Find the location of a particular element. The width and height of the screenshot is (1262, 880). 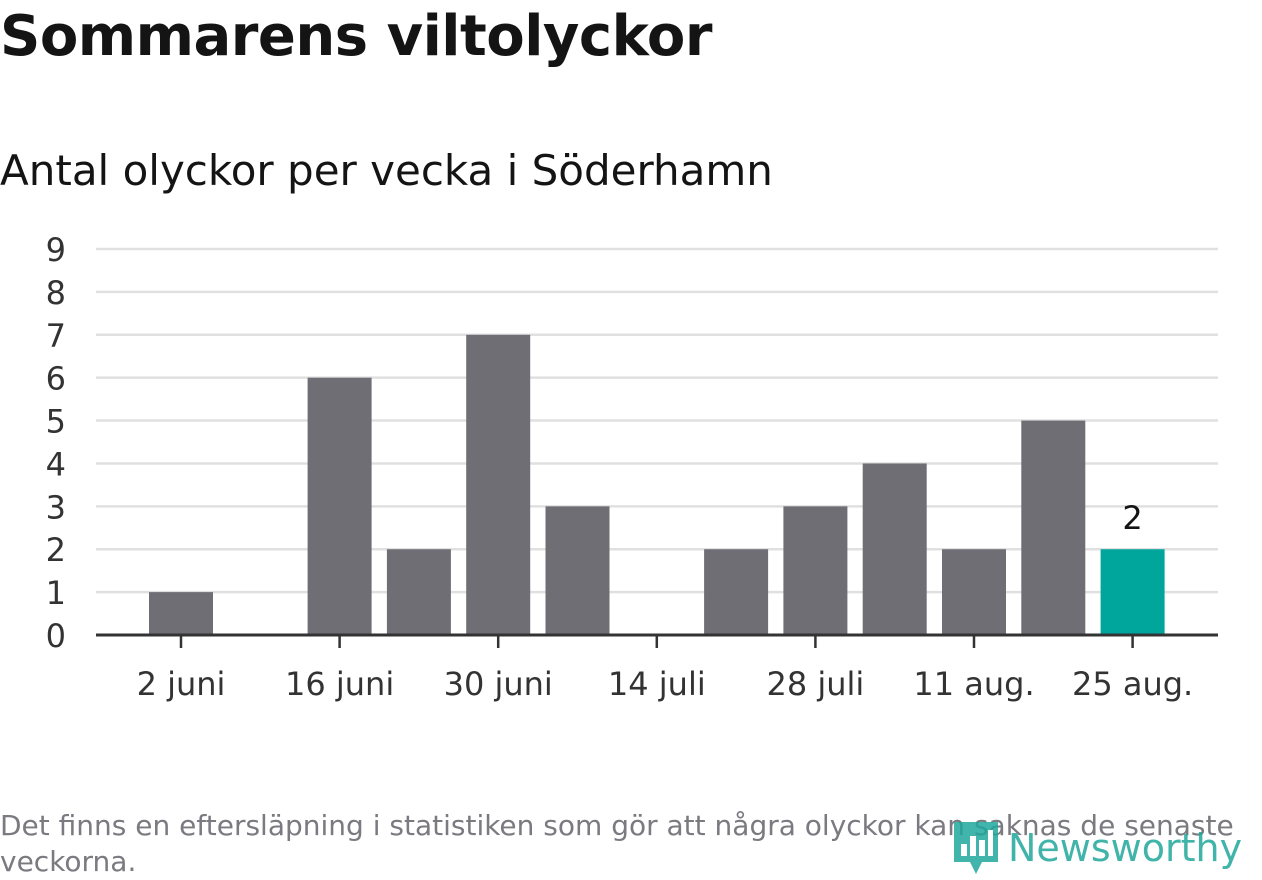

y-tick-label: 5 is located at coordinates (56, 422).